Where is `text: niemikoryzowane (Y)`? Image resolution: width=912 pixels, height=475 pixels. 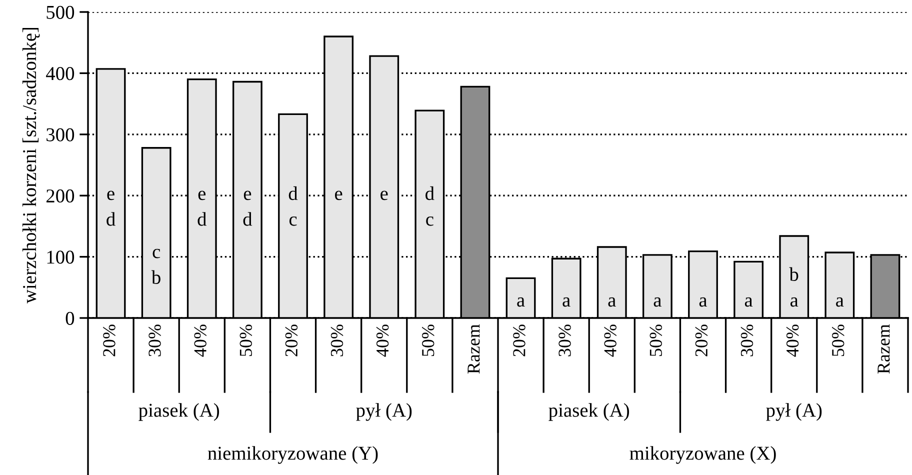
text: niemikoryzowane (Y) is located at coordinates (293, 455).